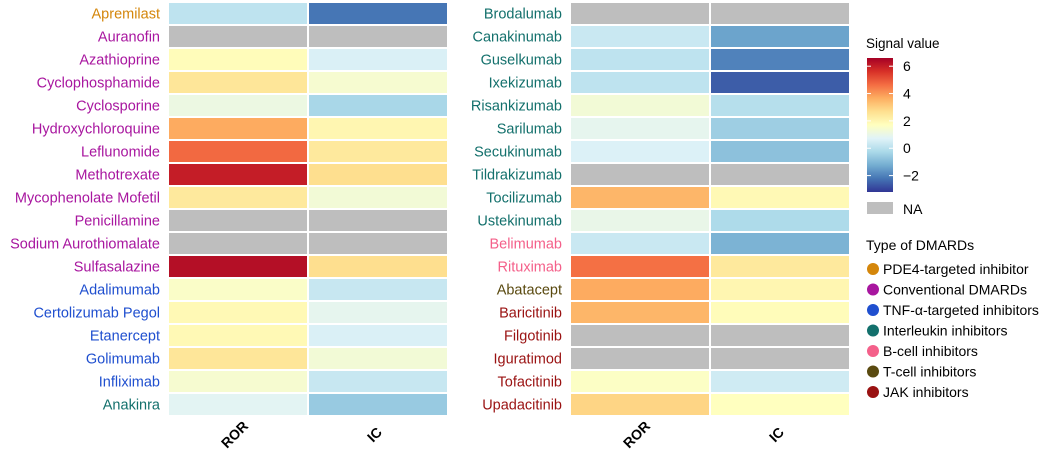 This screenshot has height=457, width=1052. I want to click on row-label: Certolizumab Pegol, so click(96, 314).